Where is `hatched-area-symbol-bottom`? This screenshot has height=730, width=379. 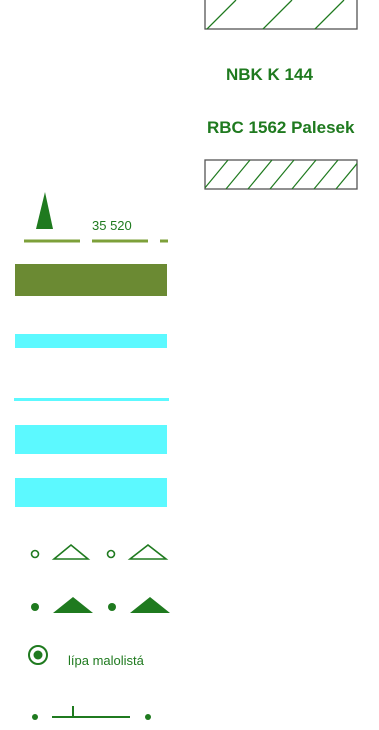
hatched-area-symbol-bottom is located at coordinates (282, 175).